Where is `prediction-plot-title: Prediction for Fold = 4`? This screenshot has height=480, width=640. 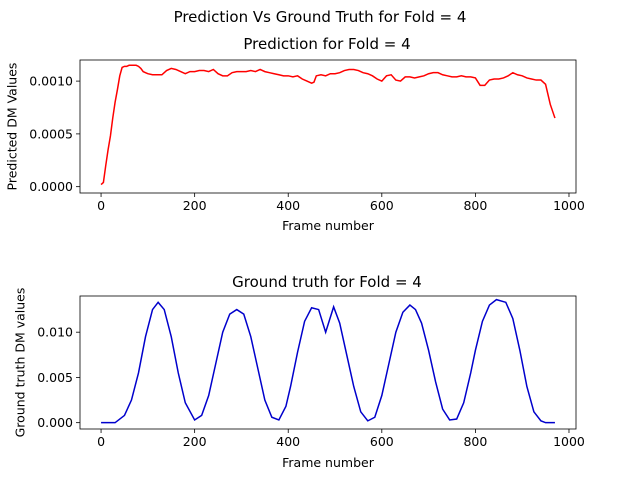
prediction-plot-title: Prediction for Fold = 4 is located at coordinates (326, 44).